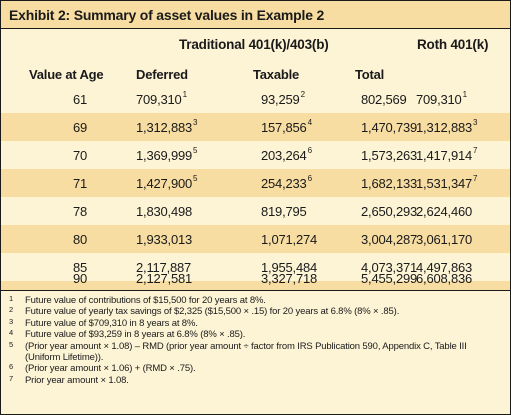 The height and width of the screenshot is (415, 511). Describe the element at coordinates (167, 154) in the screenshot. I see `deferred-cell: 1,369,9995` at that location.